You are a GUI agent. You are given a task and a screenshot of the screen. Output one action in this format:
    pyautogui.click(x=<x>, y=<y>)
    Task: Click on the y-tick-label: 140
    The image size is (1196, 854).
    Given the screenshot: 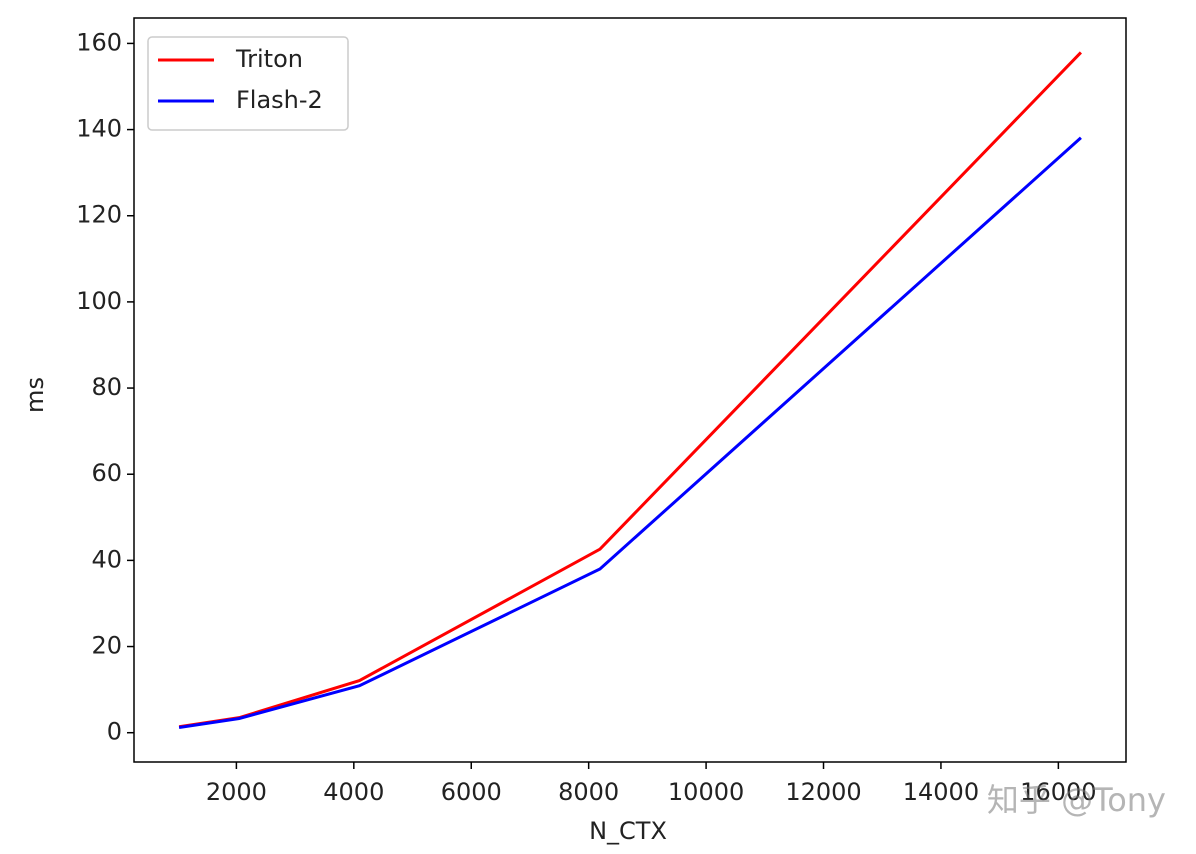 What is the action you would take?
    pyautogui.click(x=99, y=129)
    